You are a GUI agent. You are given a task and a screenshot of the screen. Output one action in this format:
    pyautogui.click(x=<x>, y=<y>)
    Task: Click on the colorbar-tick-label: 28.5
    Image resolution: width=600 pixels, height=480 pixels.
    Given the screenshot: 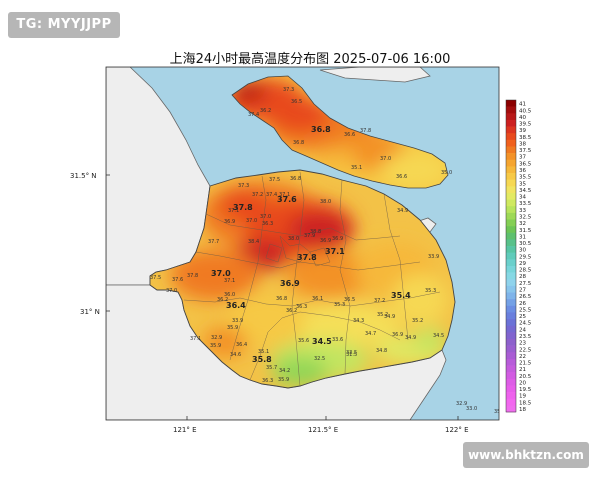 What is the action you would take?
    pyautogui.click(x=525, y=271)
    